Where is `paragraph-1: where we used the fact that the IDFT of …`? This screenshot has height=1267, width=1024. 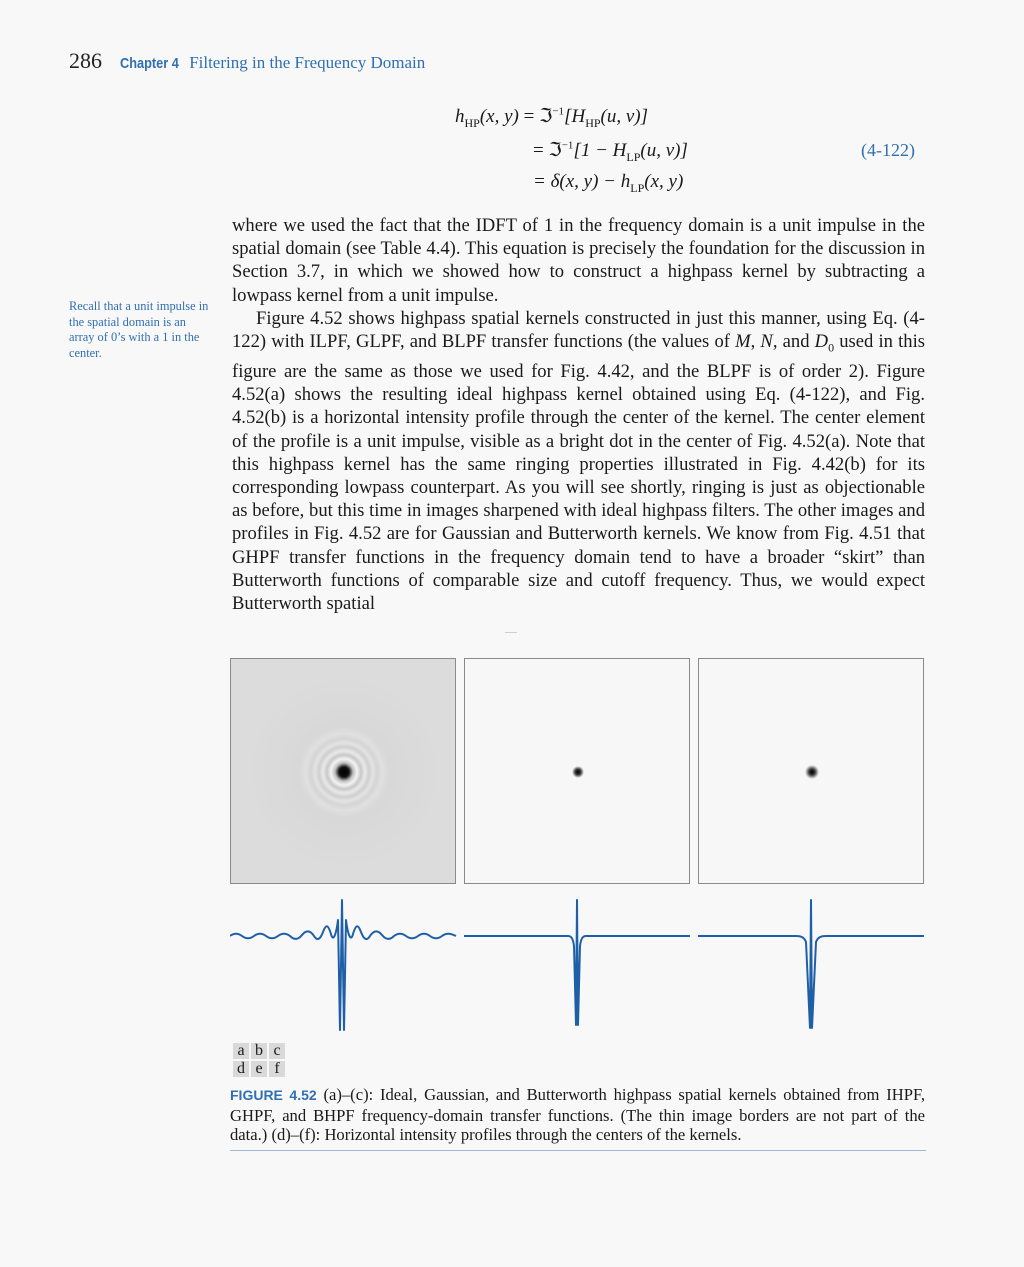
paragraph-1: where we used the fact that the IDFT of … is located at coordinates (578, 260).